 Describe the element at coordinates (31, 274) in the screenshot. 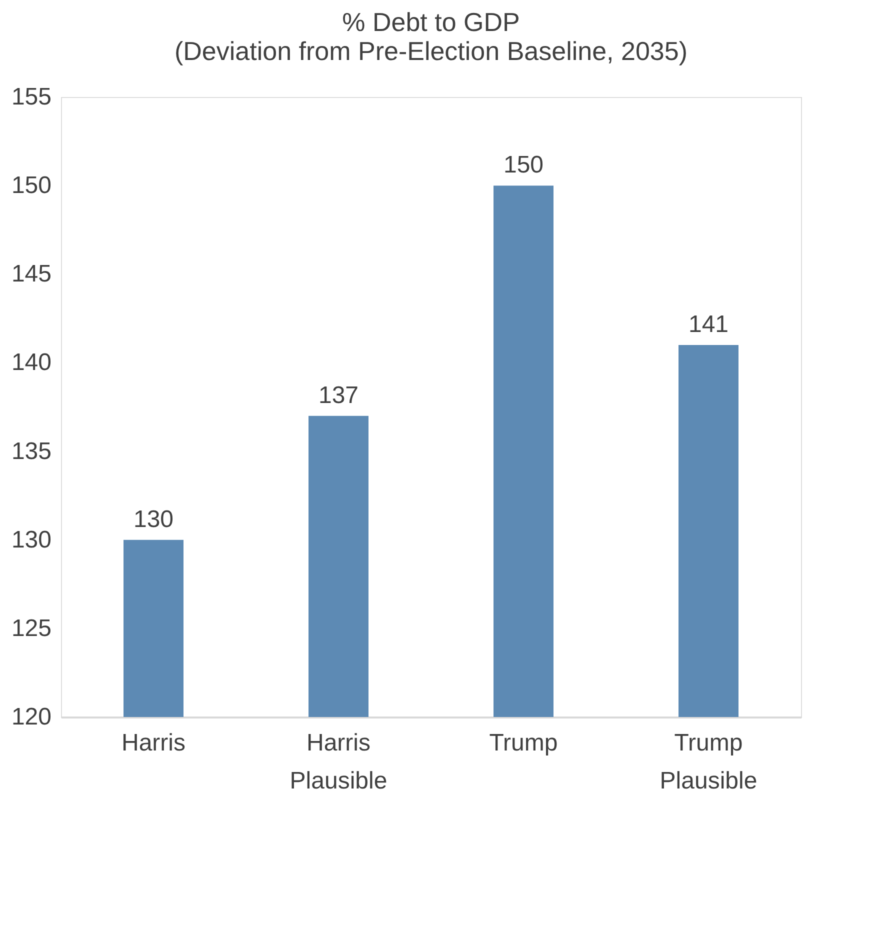

I see `y-tick-label: 145` at that location.